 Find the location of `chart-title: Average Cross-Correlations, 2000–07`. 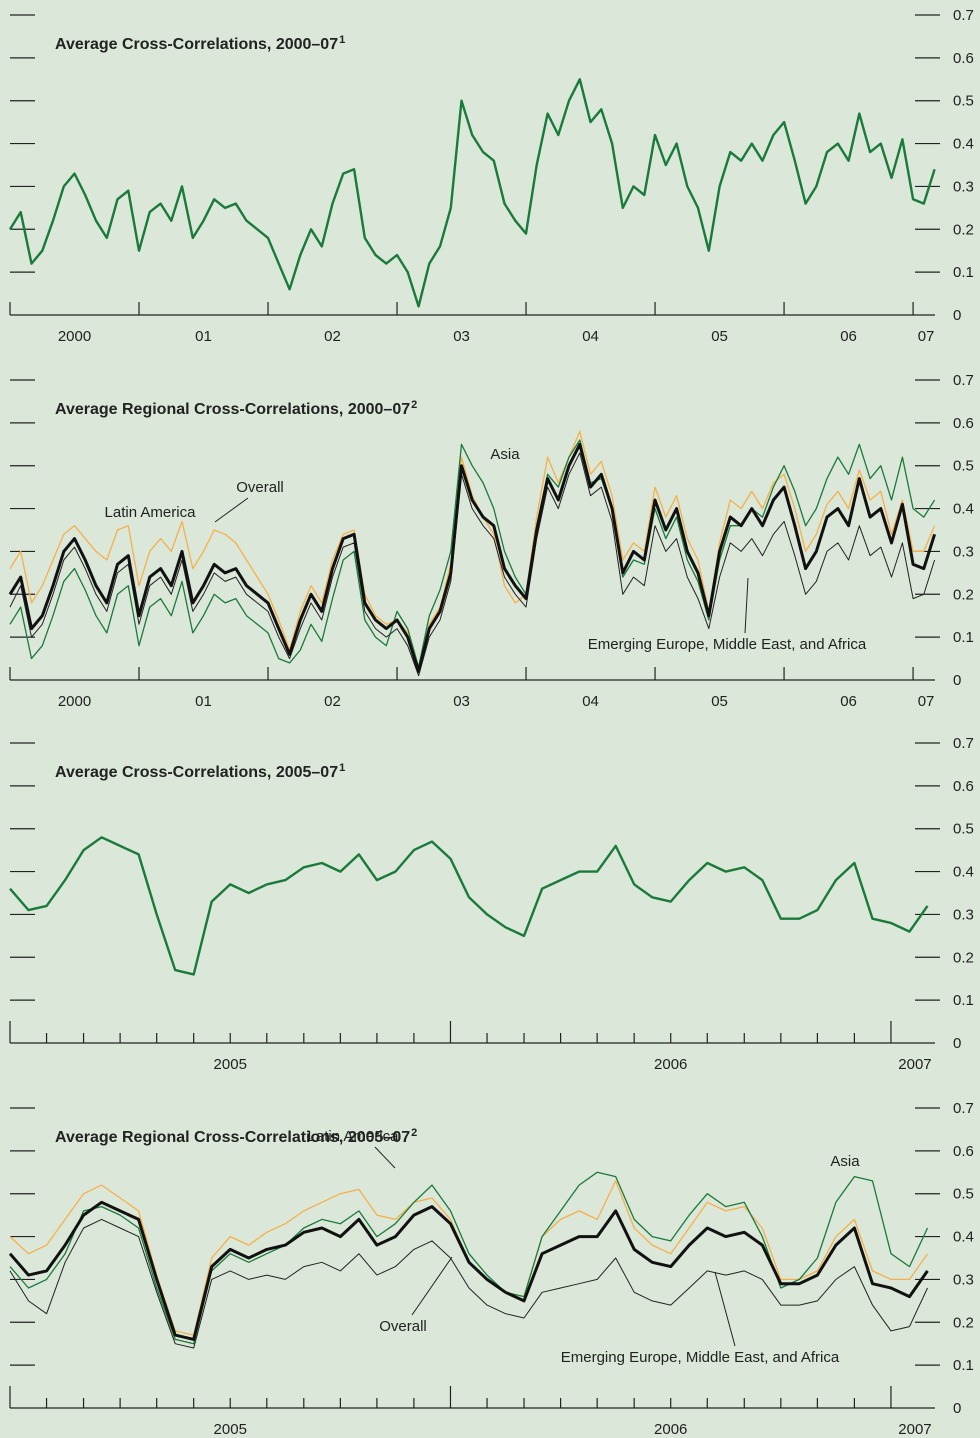

chart-title: Average Cross-Correlations, 2000–07 is located at coordinates (196, 44).